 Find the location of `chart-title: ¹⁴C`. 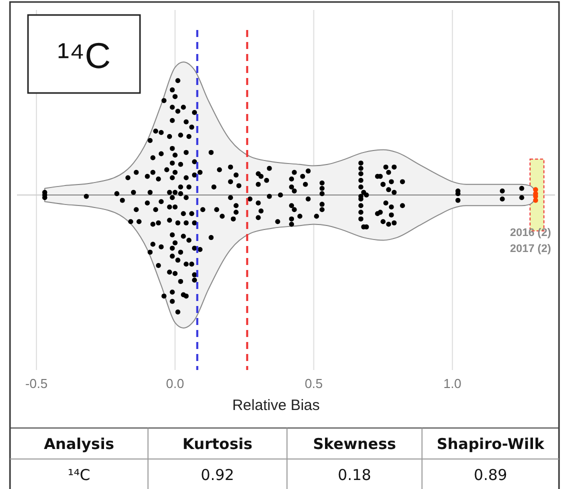

chart-title: ¹⁴C is located at coordinates (84, 55).